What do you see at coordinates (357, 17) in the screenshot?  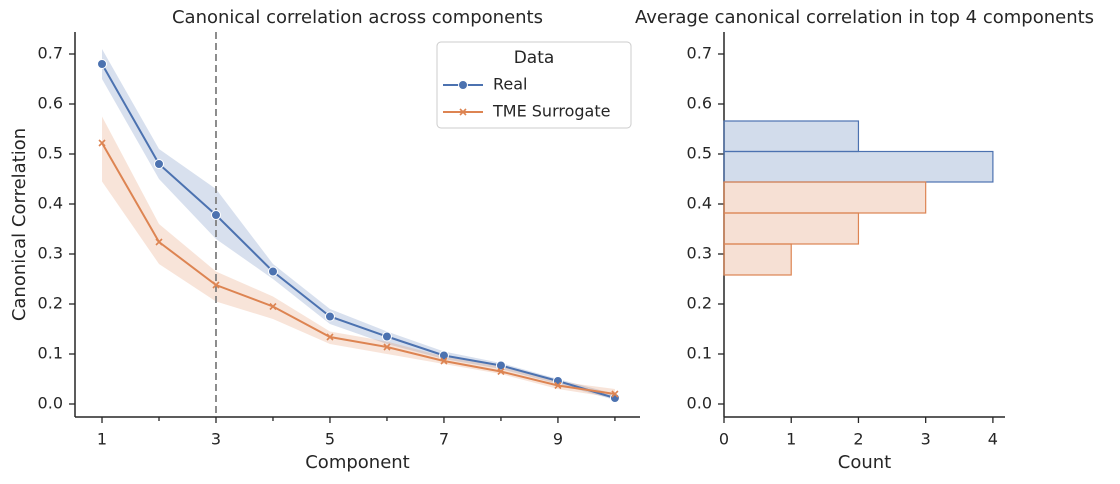 I see `chart-title: Canonical correlation across components` at bounding box center [357, 17].